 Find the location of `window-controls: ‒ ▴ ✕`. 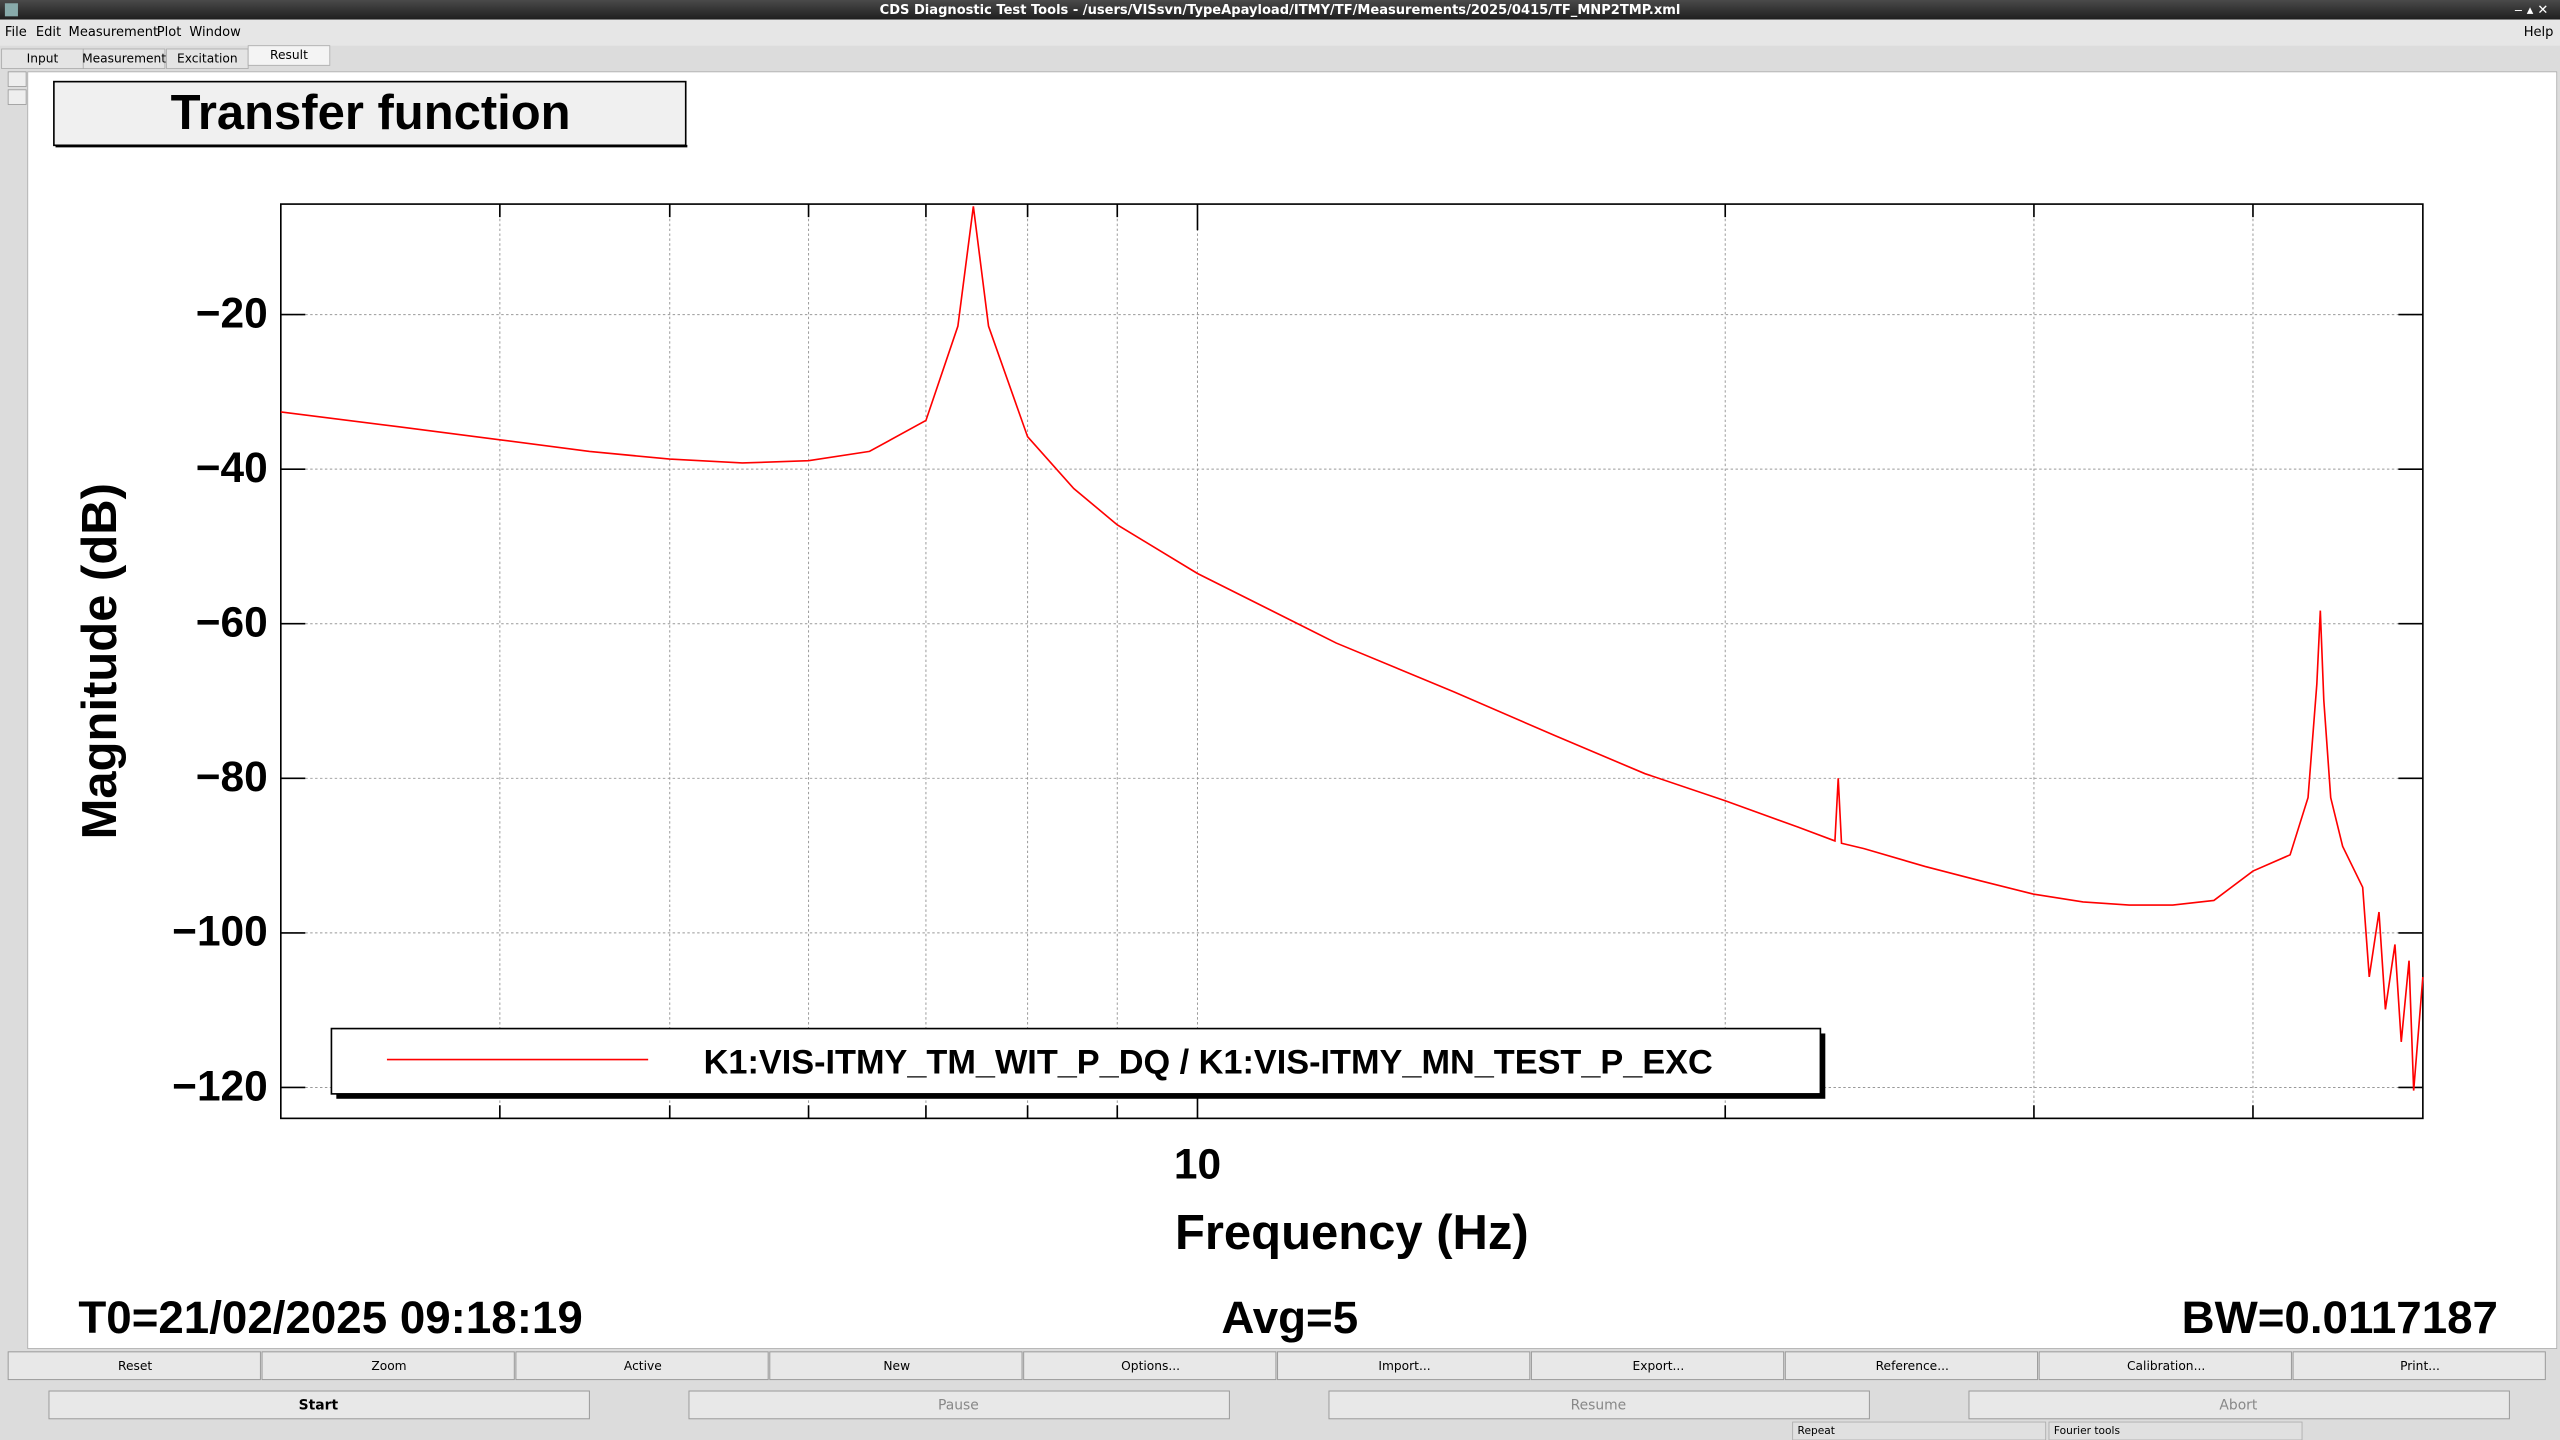

window-controls: ‒ ▴ ✕ is located at coordinates (2531, 10).